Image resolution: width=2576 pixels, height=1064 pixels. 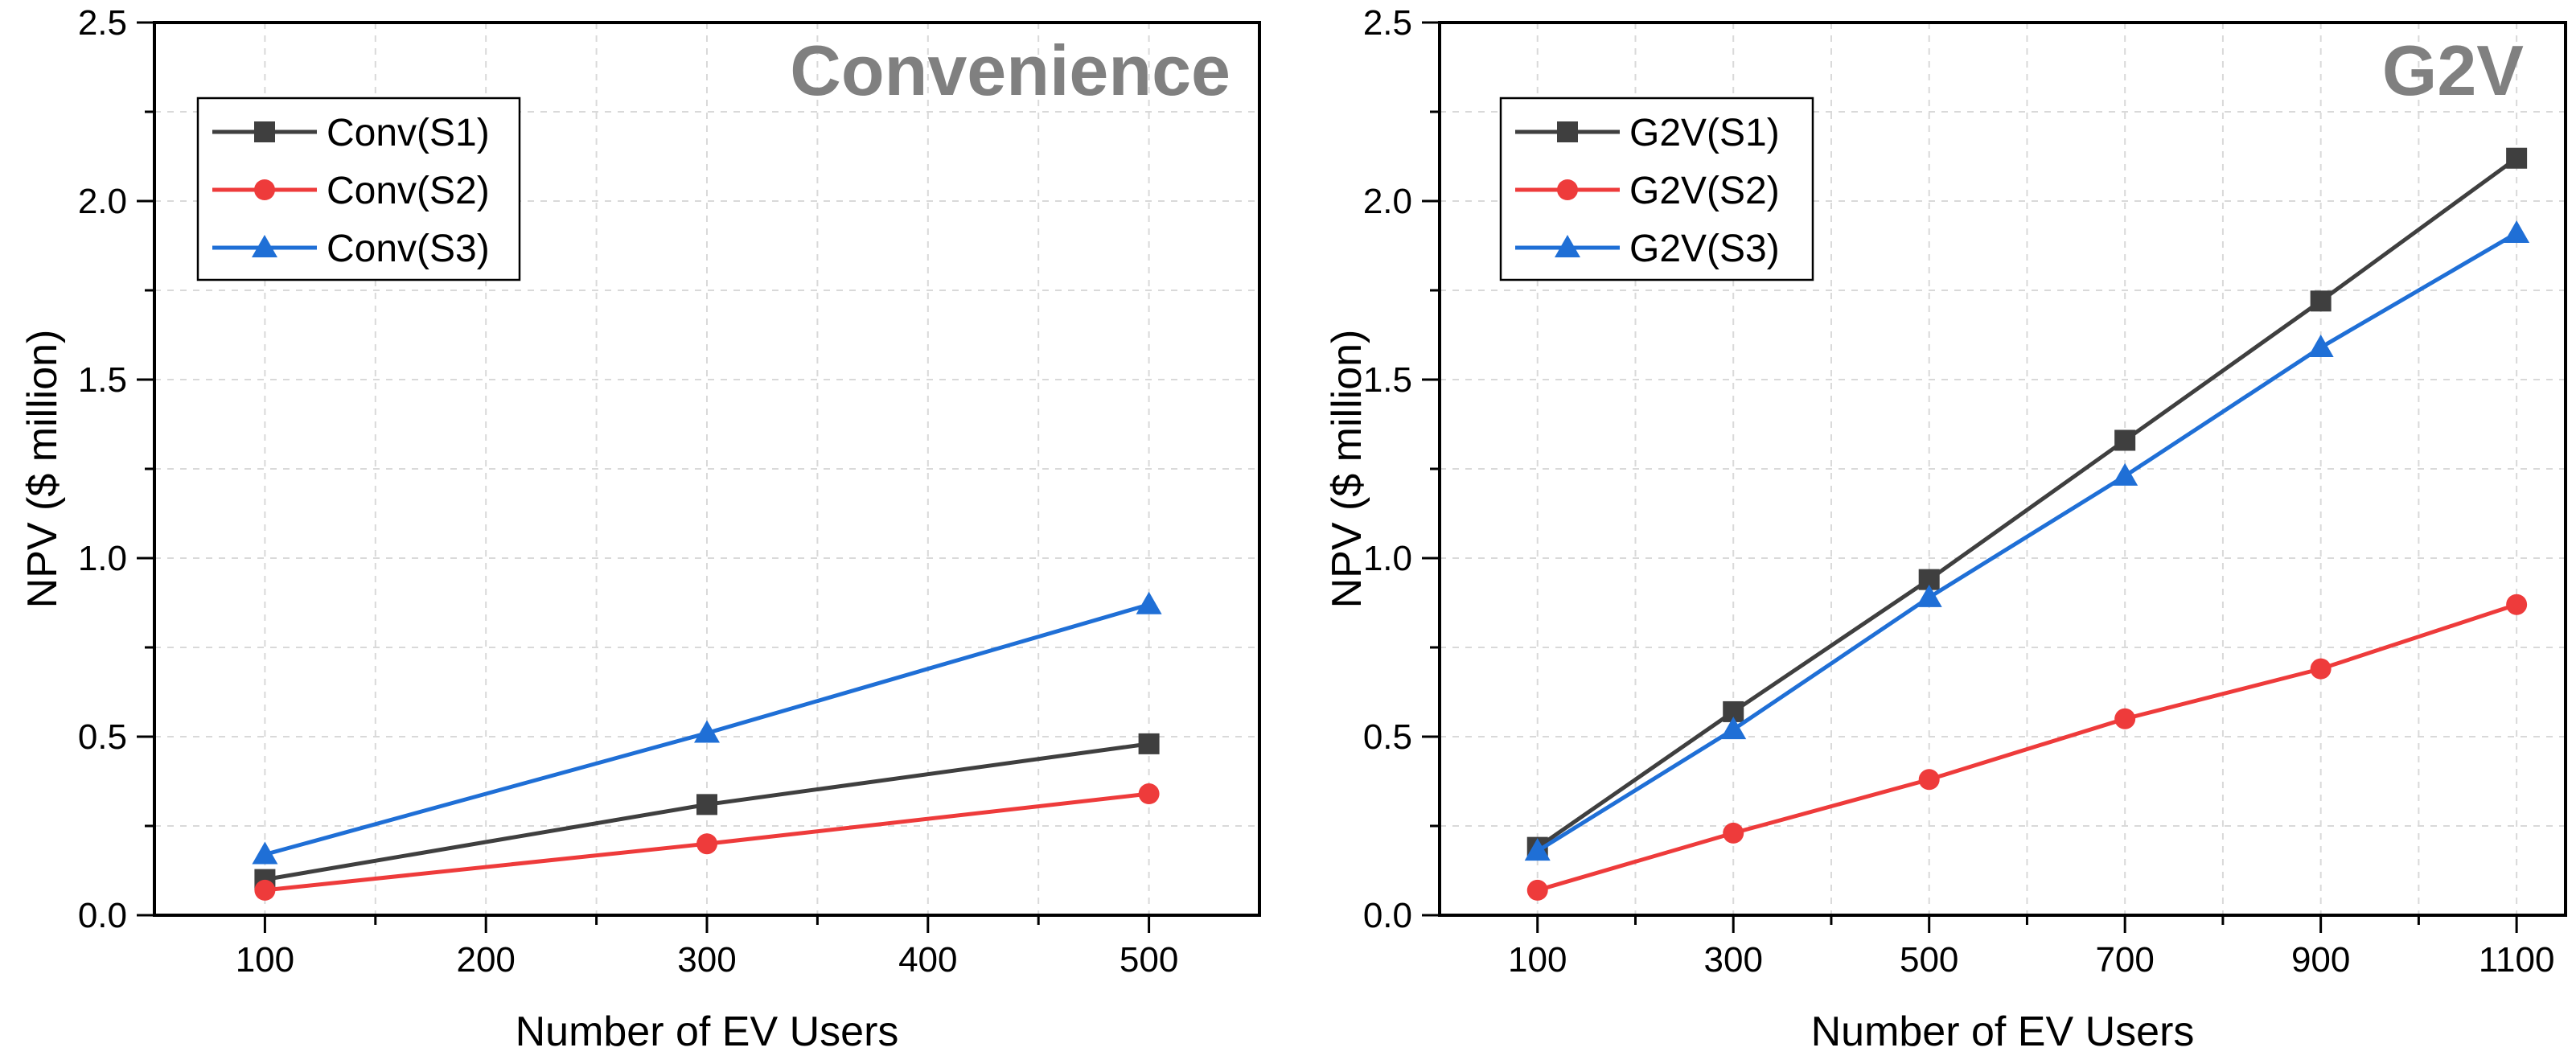 I want to click on legend-label: Conv(S3), so click(x=408, y=249).